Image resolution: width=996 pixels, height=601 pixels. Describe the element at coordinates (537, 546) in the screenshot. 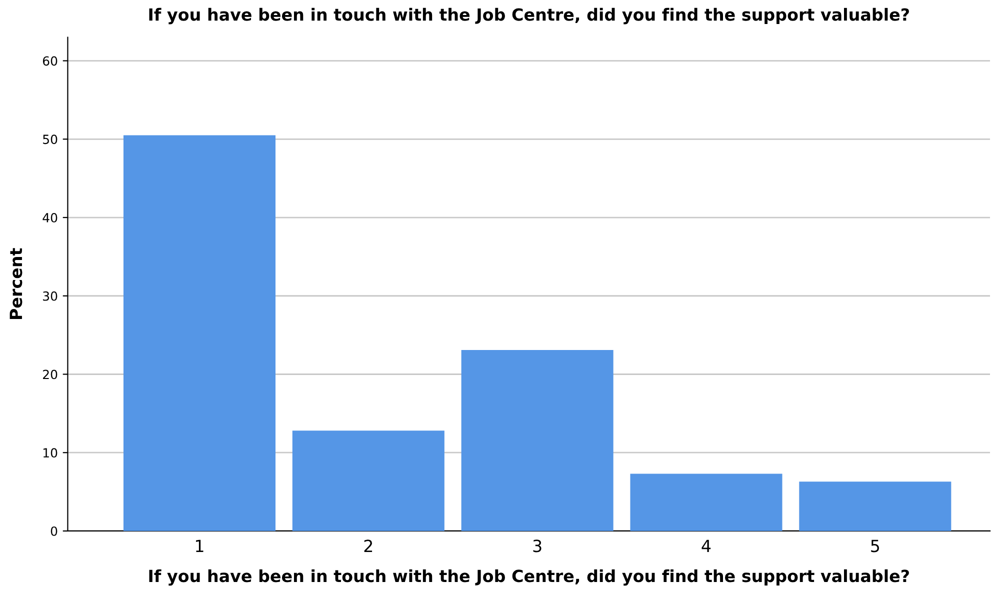

I see `x-tick-label: 3` at that location.